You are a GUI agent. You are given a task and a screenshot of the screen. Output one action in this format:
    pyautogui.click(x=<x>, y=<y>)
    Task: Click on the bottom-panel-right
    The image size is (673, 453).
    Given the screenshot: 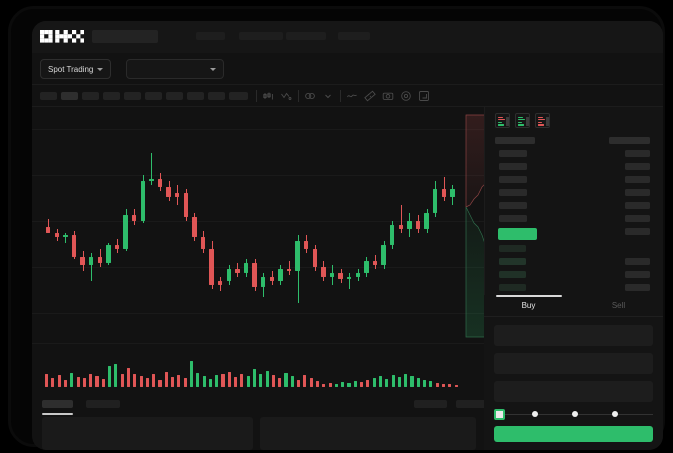 What is the action you would take?
    pyautogui.click(x=368, y=433)
    